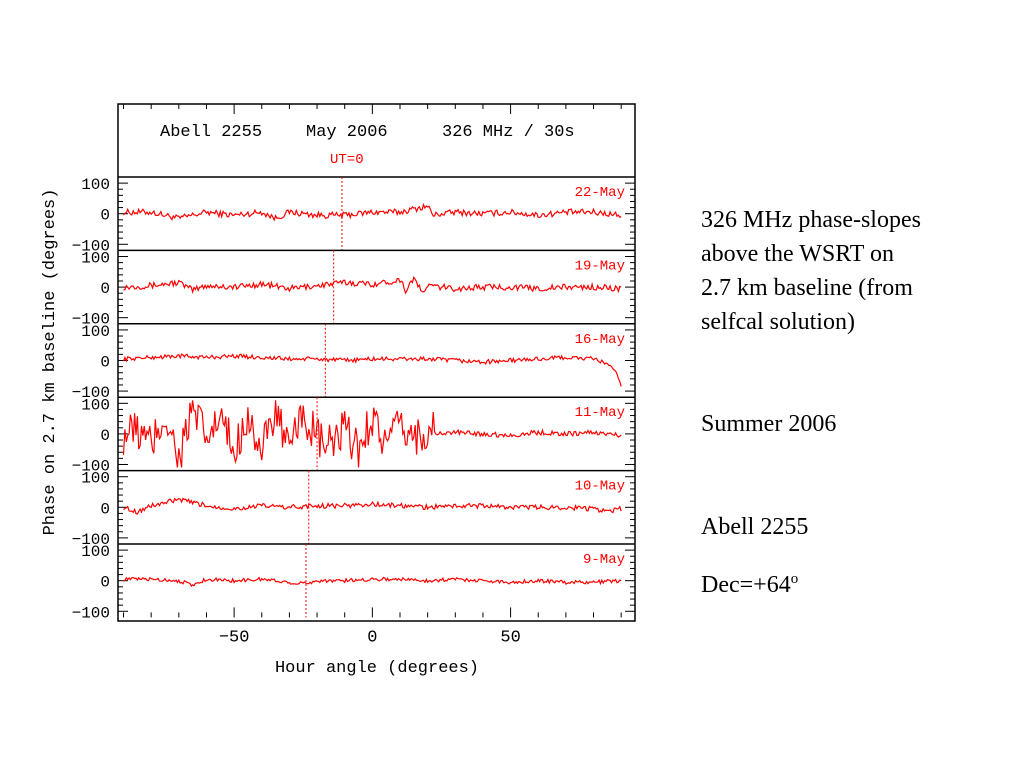 The width and height of the screenshot is (1024, 768). Describe the element at coordinates (769, 424) in the screenshot. I see `season-label: Summer 2006` at that location.